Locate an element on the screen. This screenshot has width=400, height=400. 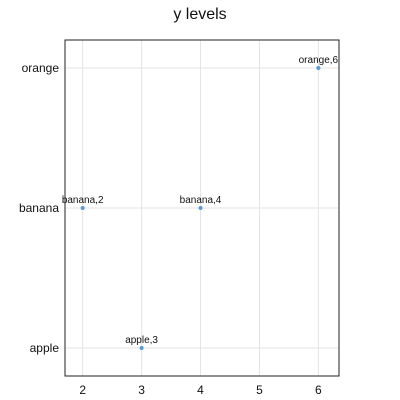
y-tick-label: orange is located at coordinates (41, 68).